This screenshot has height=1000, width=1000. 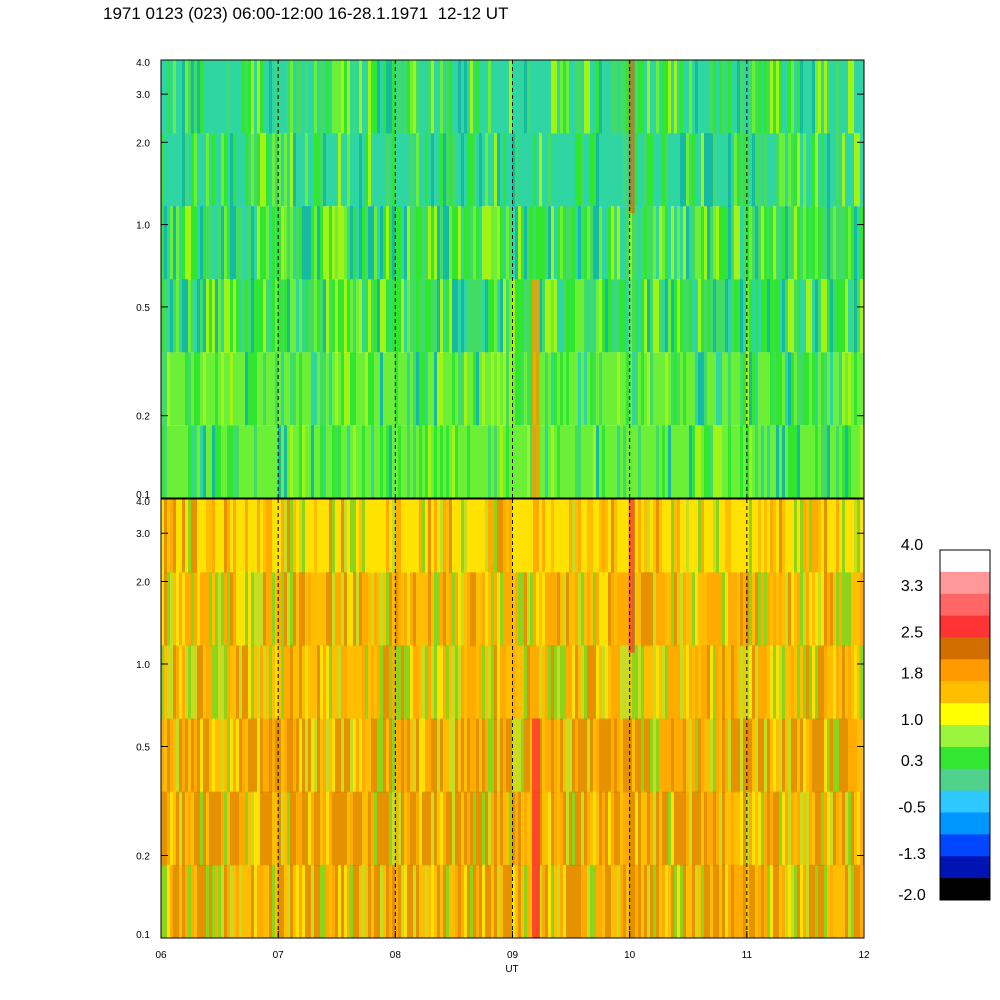 I want to click on colorbar-label-7: -1.3, so click(x=912, y=854).